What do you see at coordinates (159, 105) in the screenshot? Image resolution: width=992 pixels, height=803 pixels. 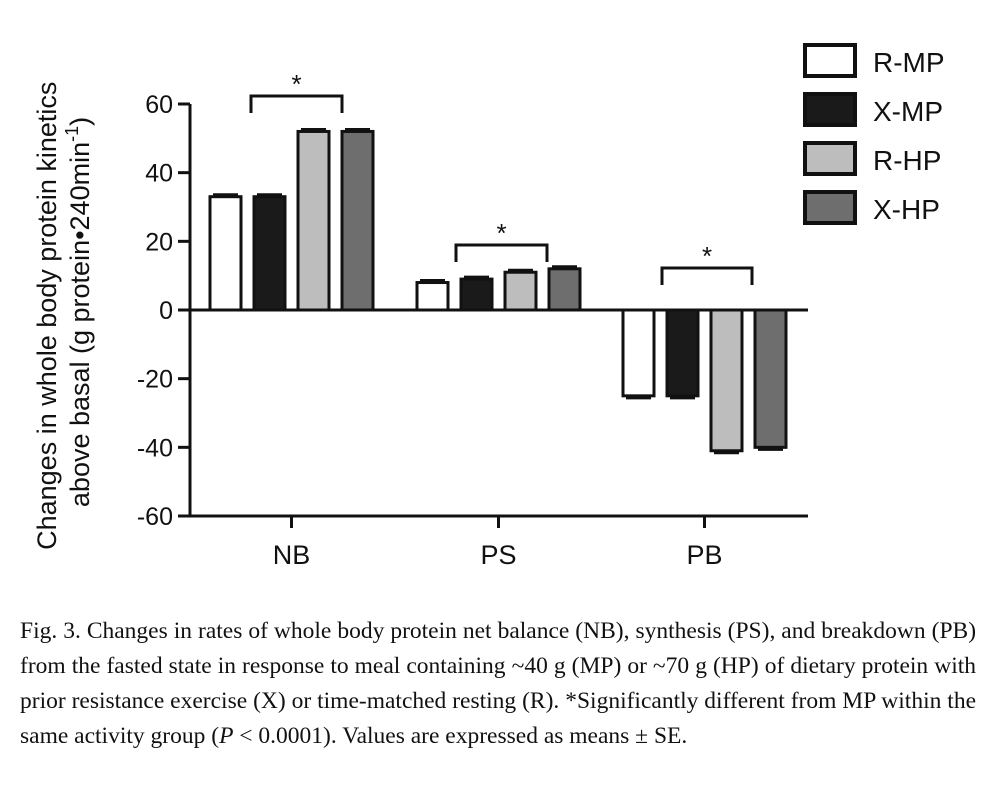 I see `y-tick-label: 60` at bounding box center [159, 105].